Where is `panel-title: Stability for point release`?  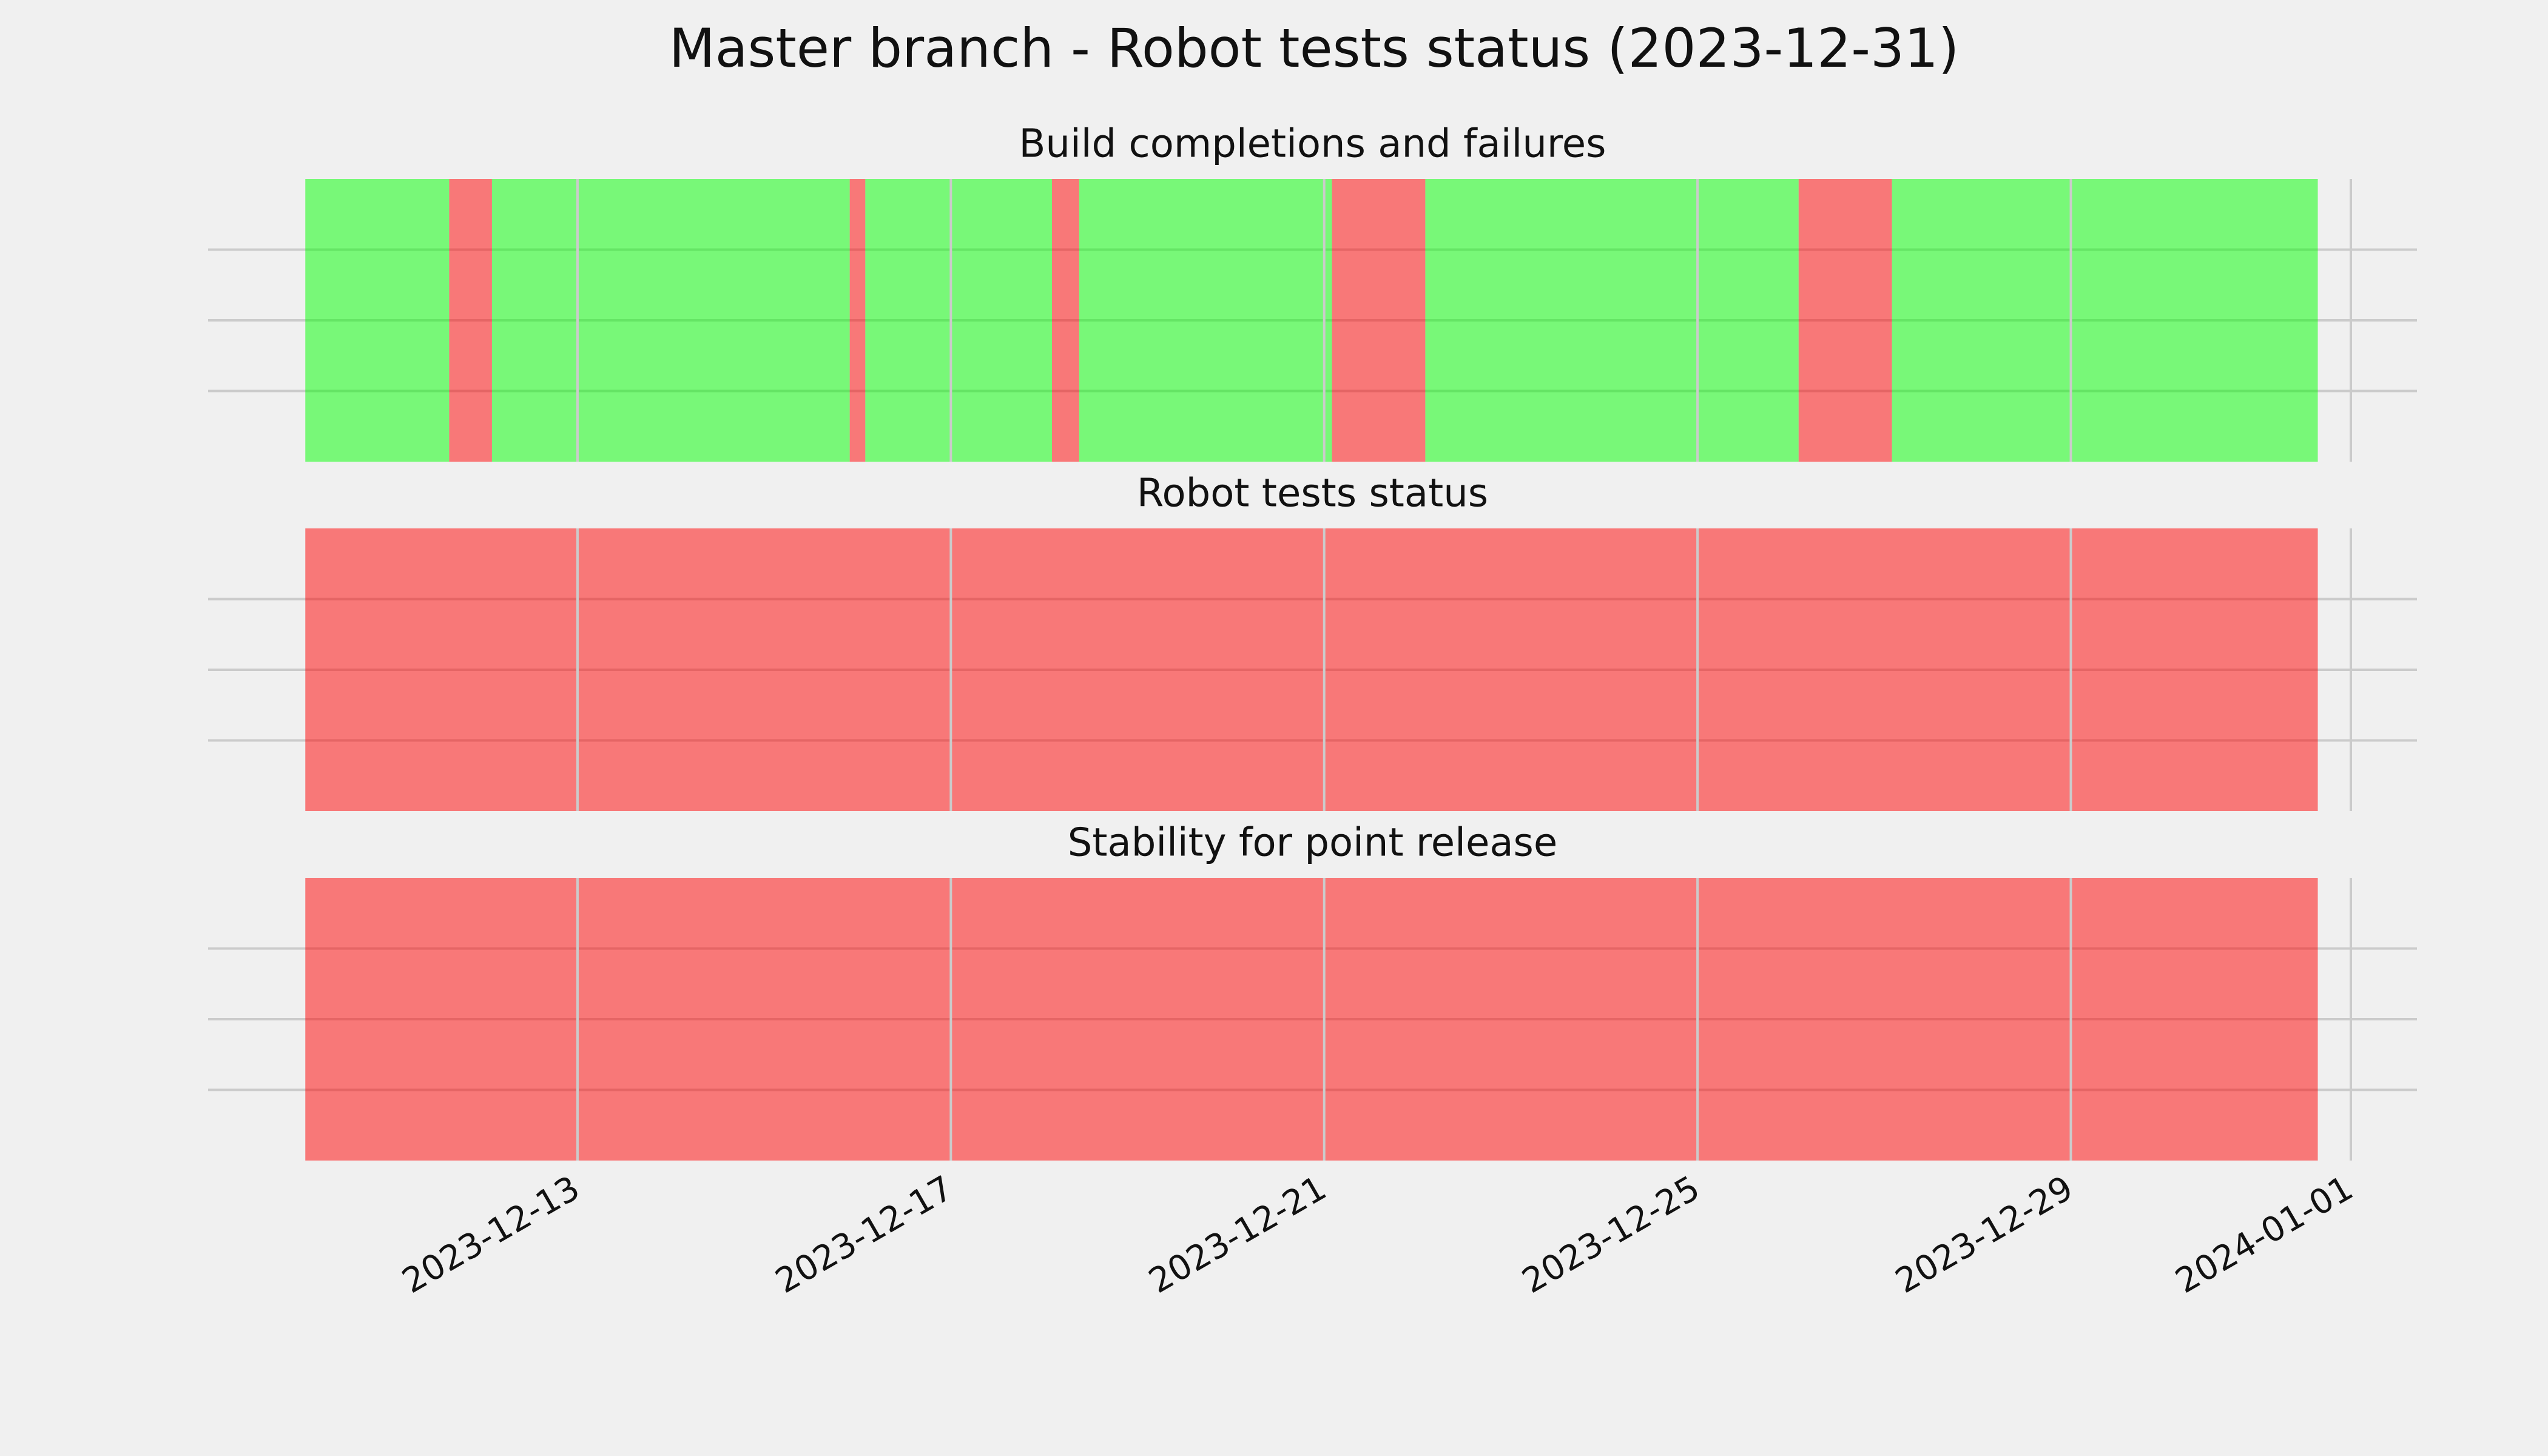
panel-title: Stability for point release is located at coordinates (1313, 843).